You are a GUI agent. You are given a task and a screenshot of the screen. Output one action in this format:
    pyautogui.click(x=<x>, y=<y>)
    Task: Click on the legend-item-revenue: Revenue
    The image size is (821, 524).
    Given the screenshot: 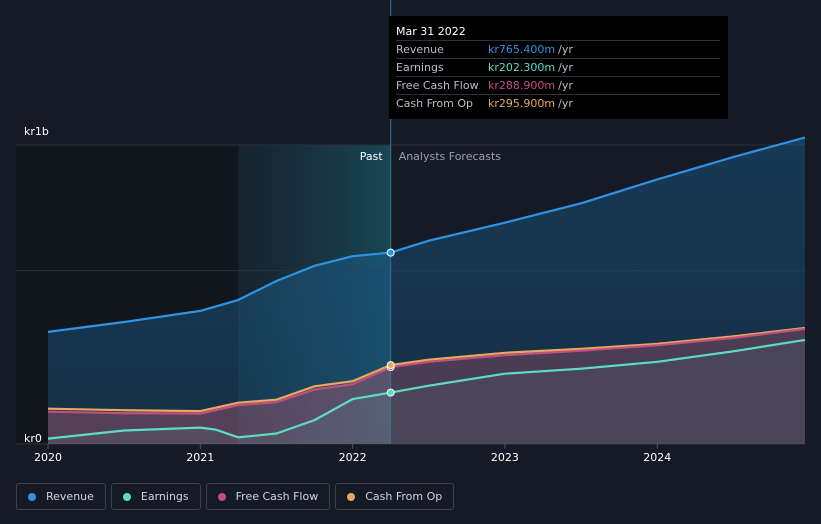 What is the action you would take?
    pyautogui.click(x=61, y=496)
    